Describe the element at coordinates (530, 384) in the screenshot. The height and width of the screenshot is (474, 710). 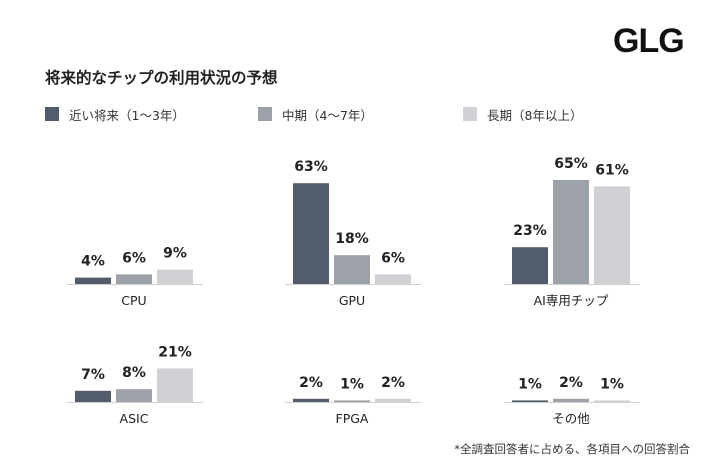
I see `panel-5-value-label-1: 1%` at that location.